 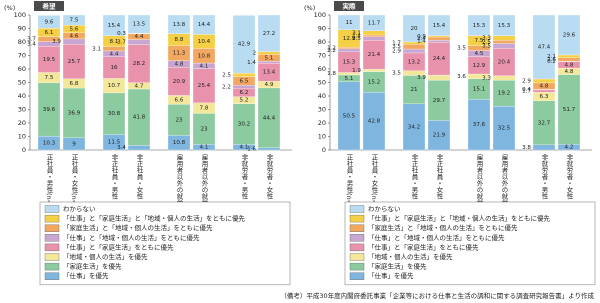 I want to click on data-label: 0.4, so click(x=526, y=90).